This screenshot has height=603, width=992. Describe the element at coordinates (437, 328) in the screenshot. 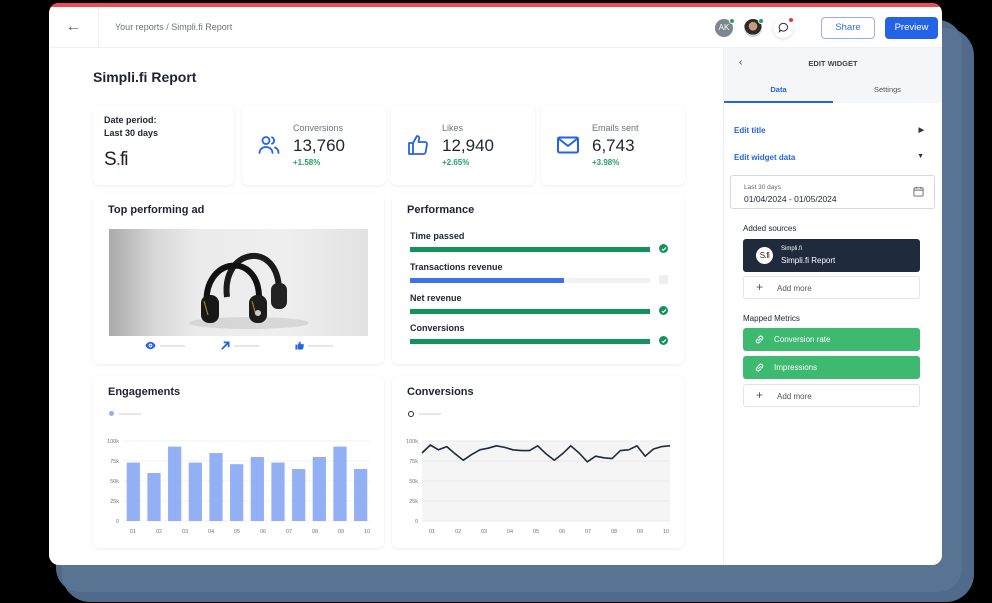

I see `performance-row-label: Conversions` at that location.